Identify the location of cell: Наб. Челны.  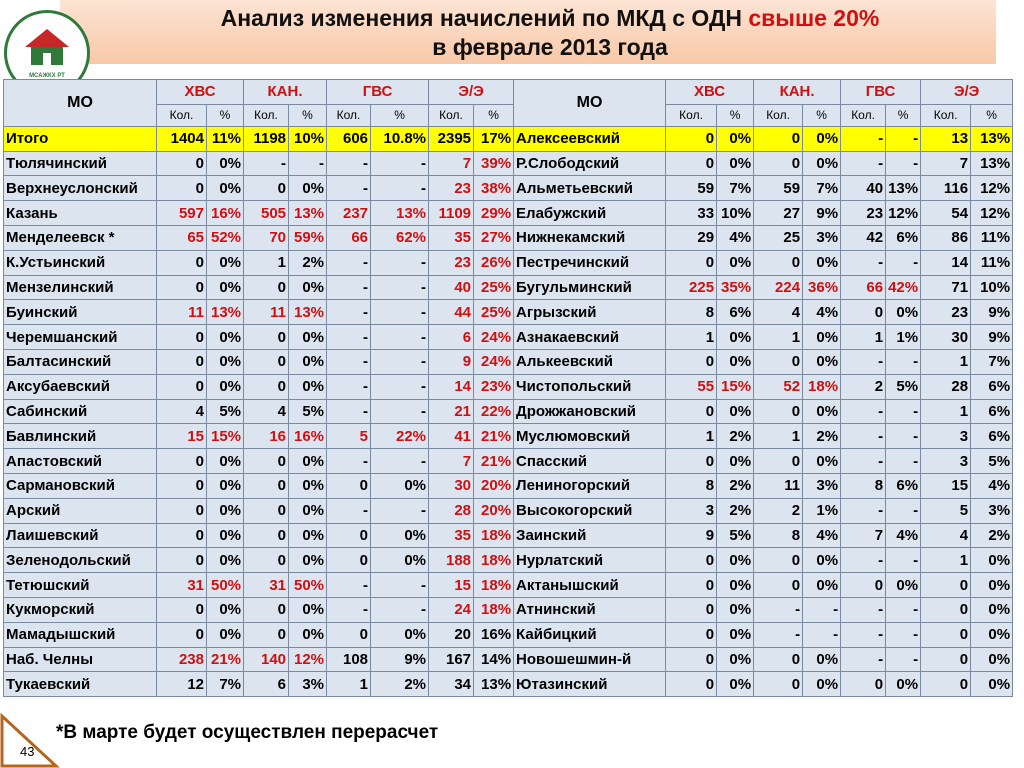
(80, 659).